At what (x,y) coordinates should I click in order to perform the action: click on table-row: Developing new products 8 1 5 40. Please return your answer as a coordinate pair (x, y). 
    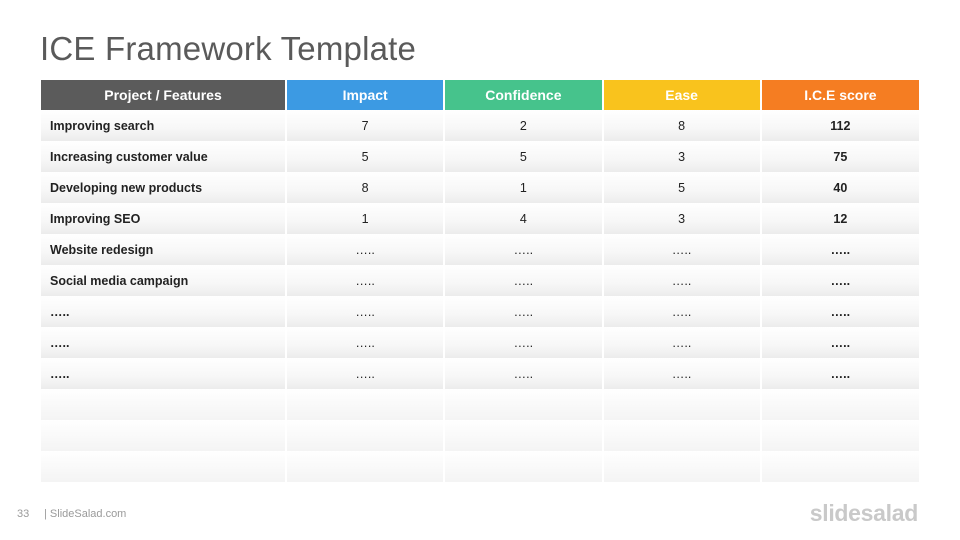
    Looking at the image, I should click on (480, 187).